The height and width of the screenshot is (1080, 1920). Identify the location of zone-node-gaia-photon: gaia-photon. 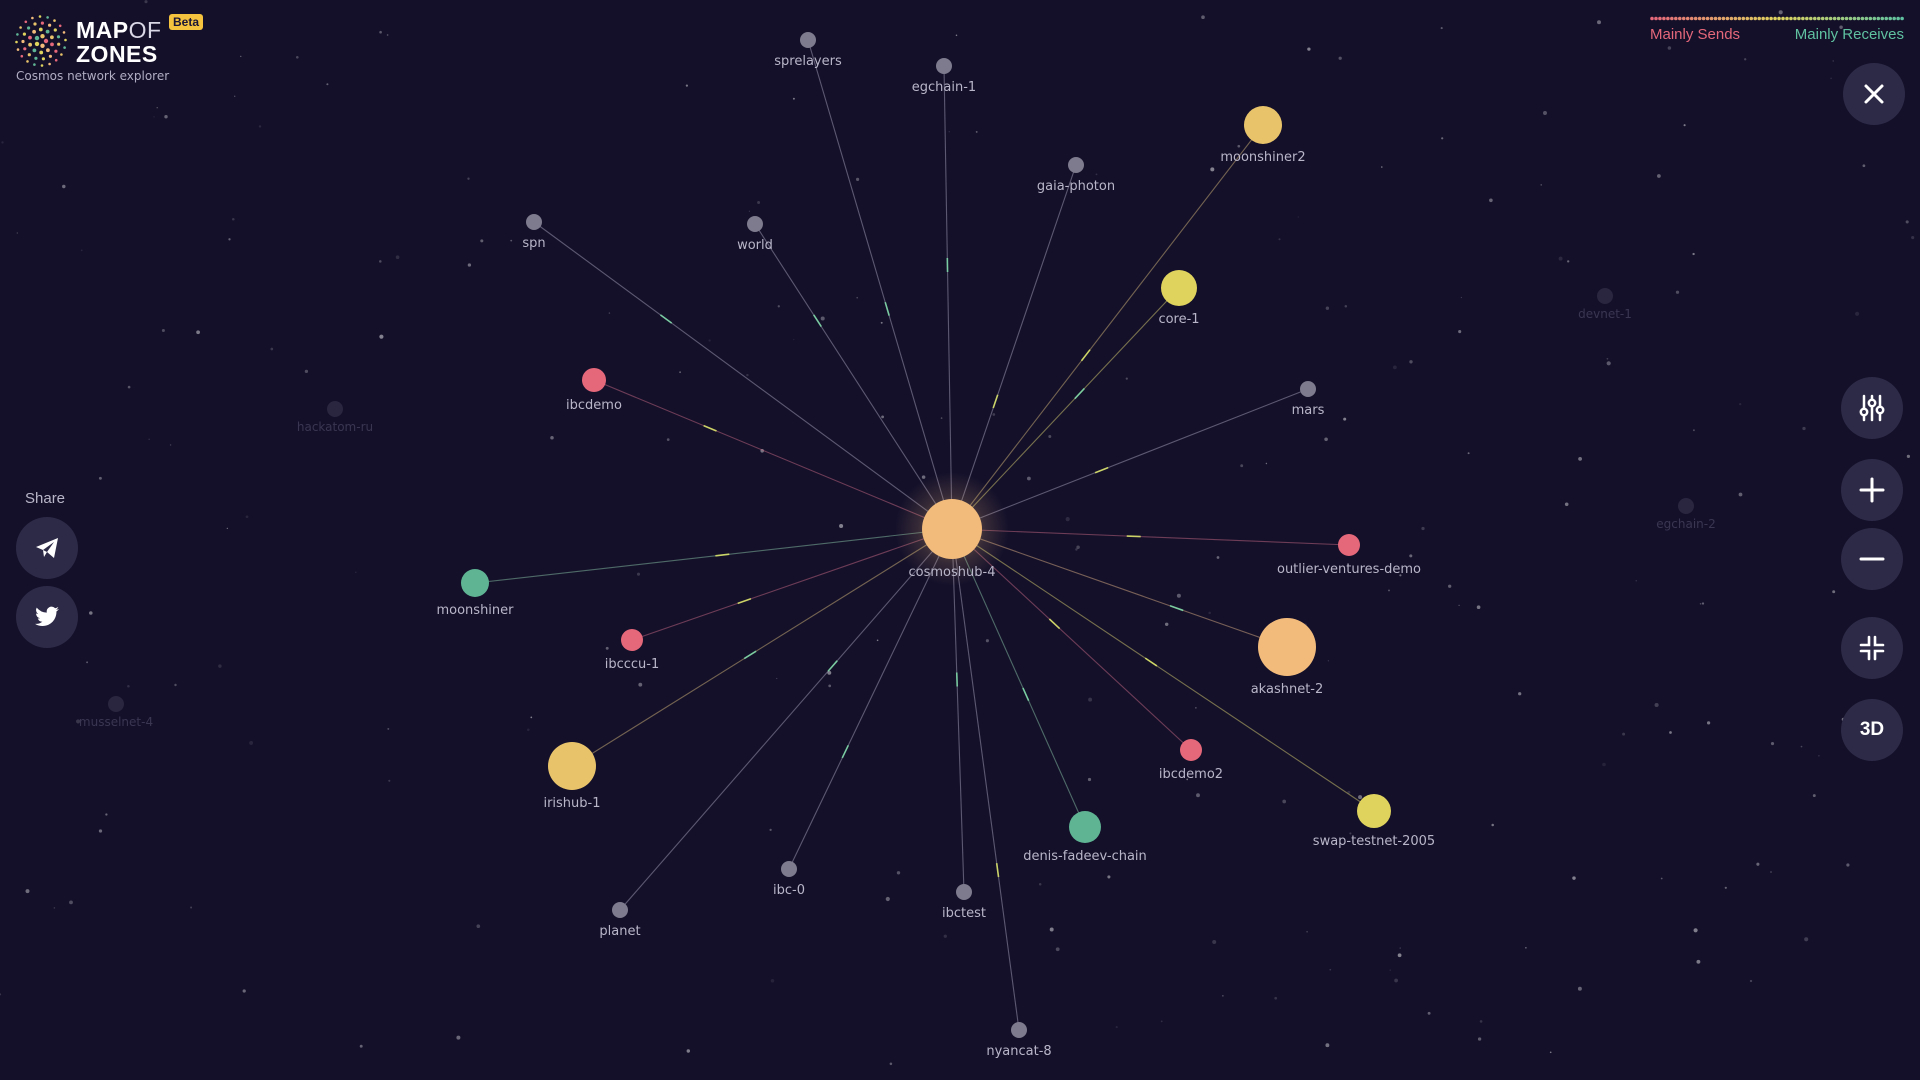
(1076, 175).